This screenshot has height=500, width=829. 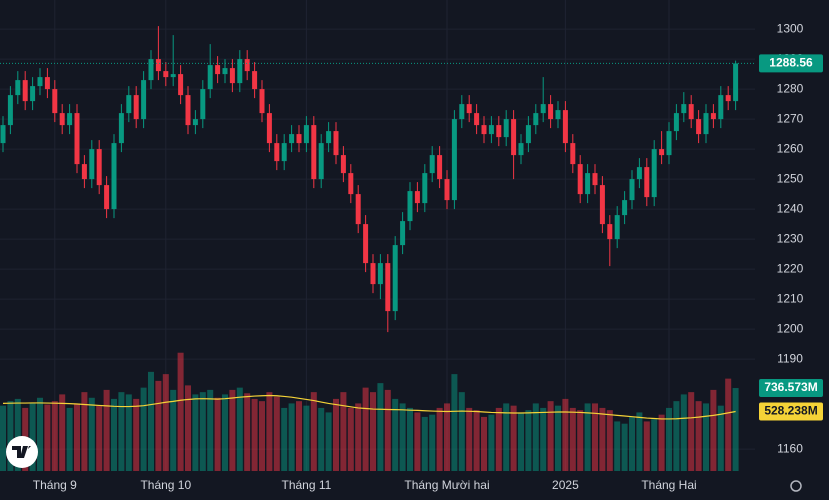 What do you see at coordinates (790, 358) in the screenshot?
I see `y-tick-label: 1190` at bounding box center [790, 358].